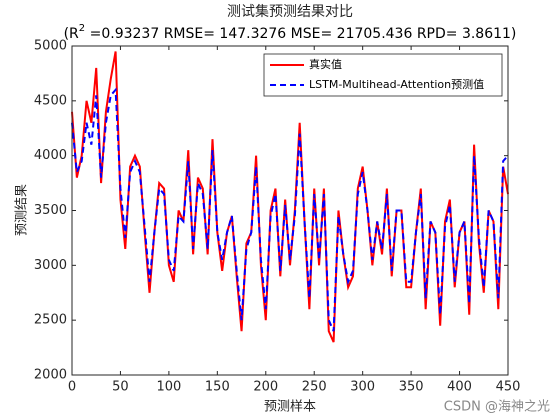  Describe the element at coordinates (22, 210) in the screenshot. I see `y-axis-label: 预测结果` at that location.